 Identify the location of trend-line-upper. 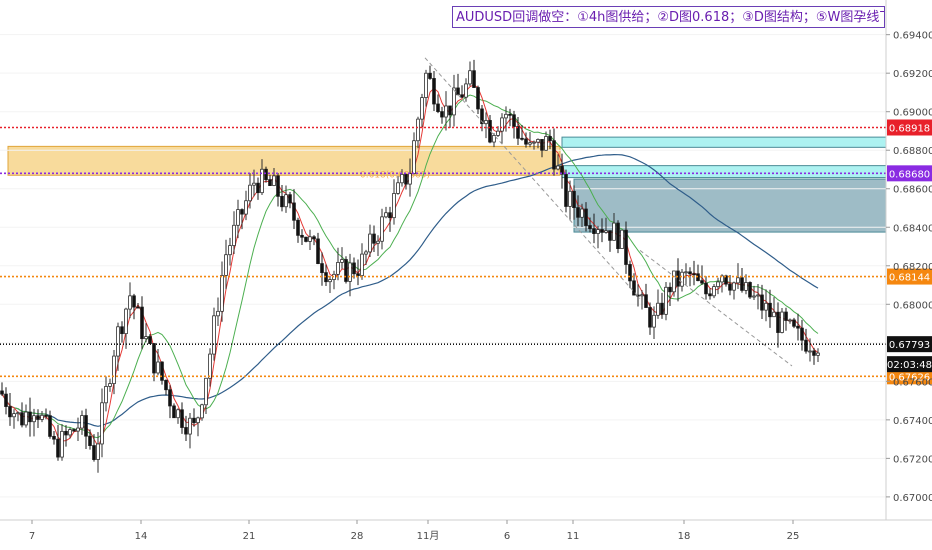
(532, 178).